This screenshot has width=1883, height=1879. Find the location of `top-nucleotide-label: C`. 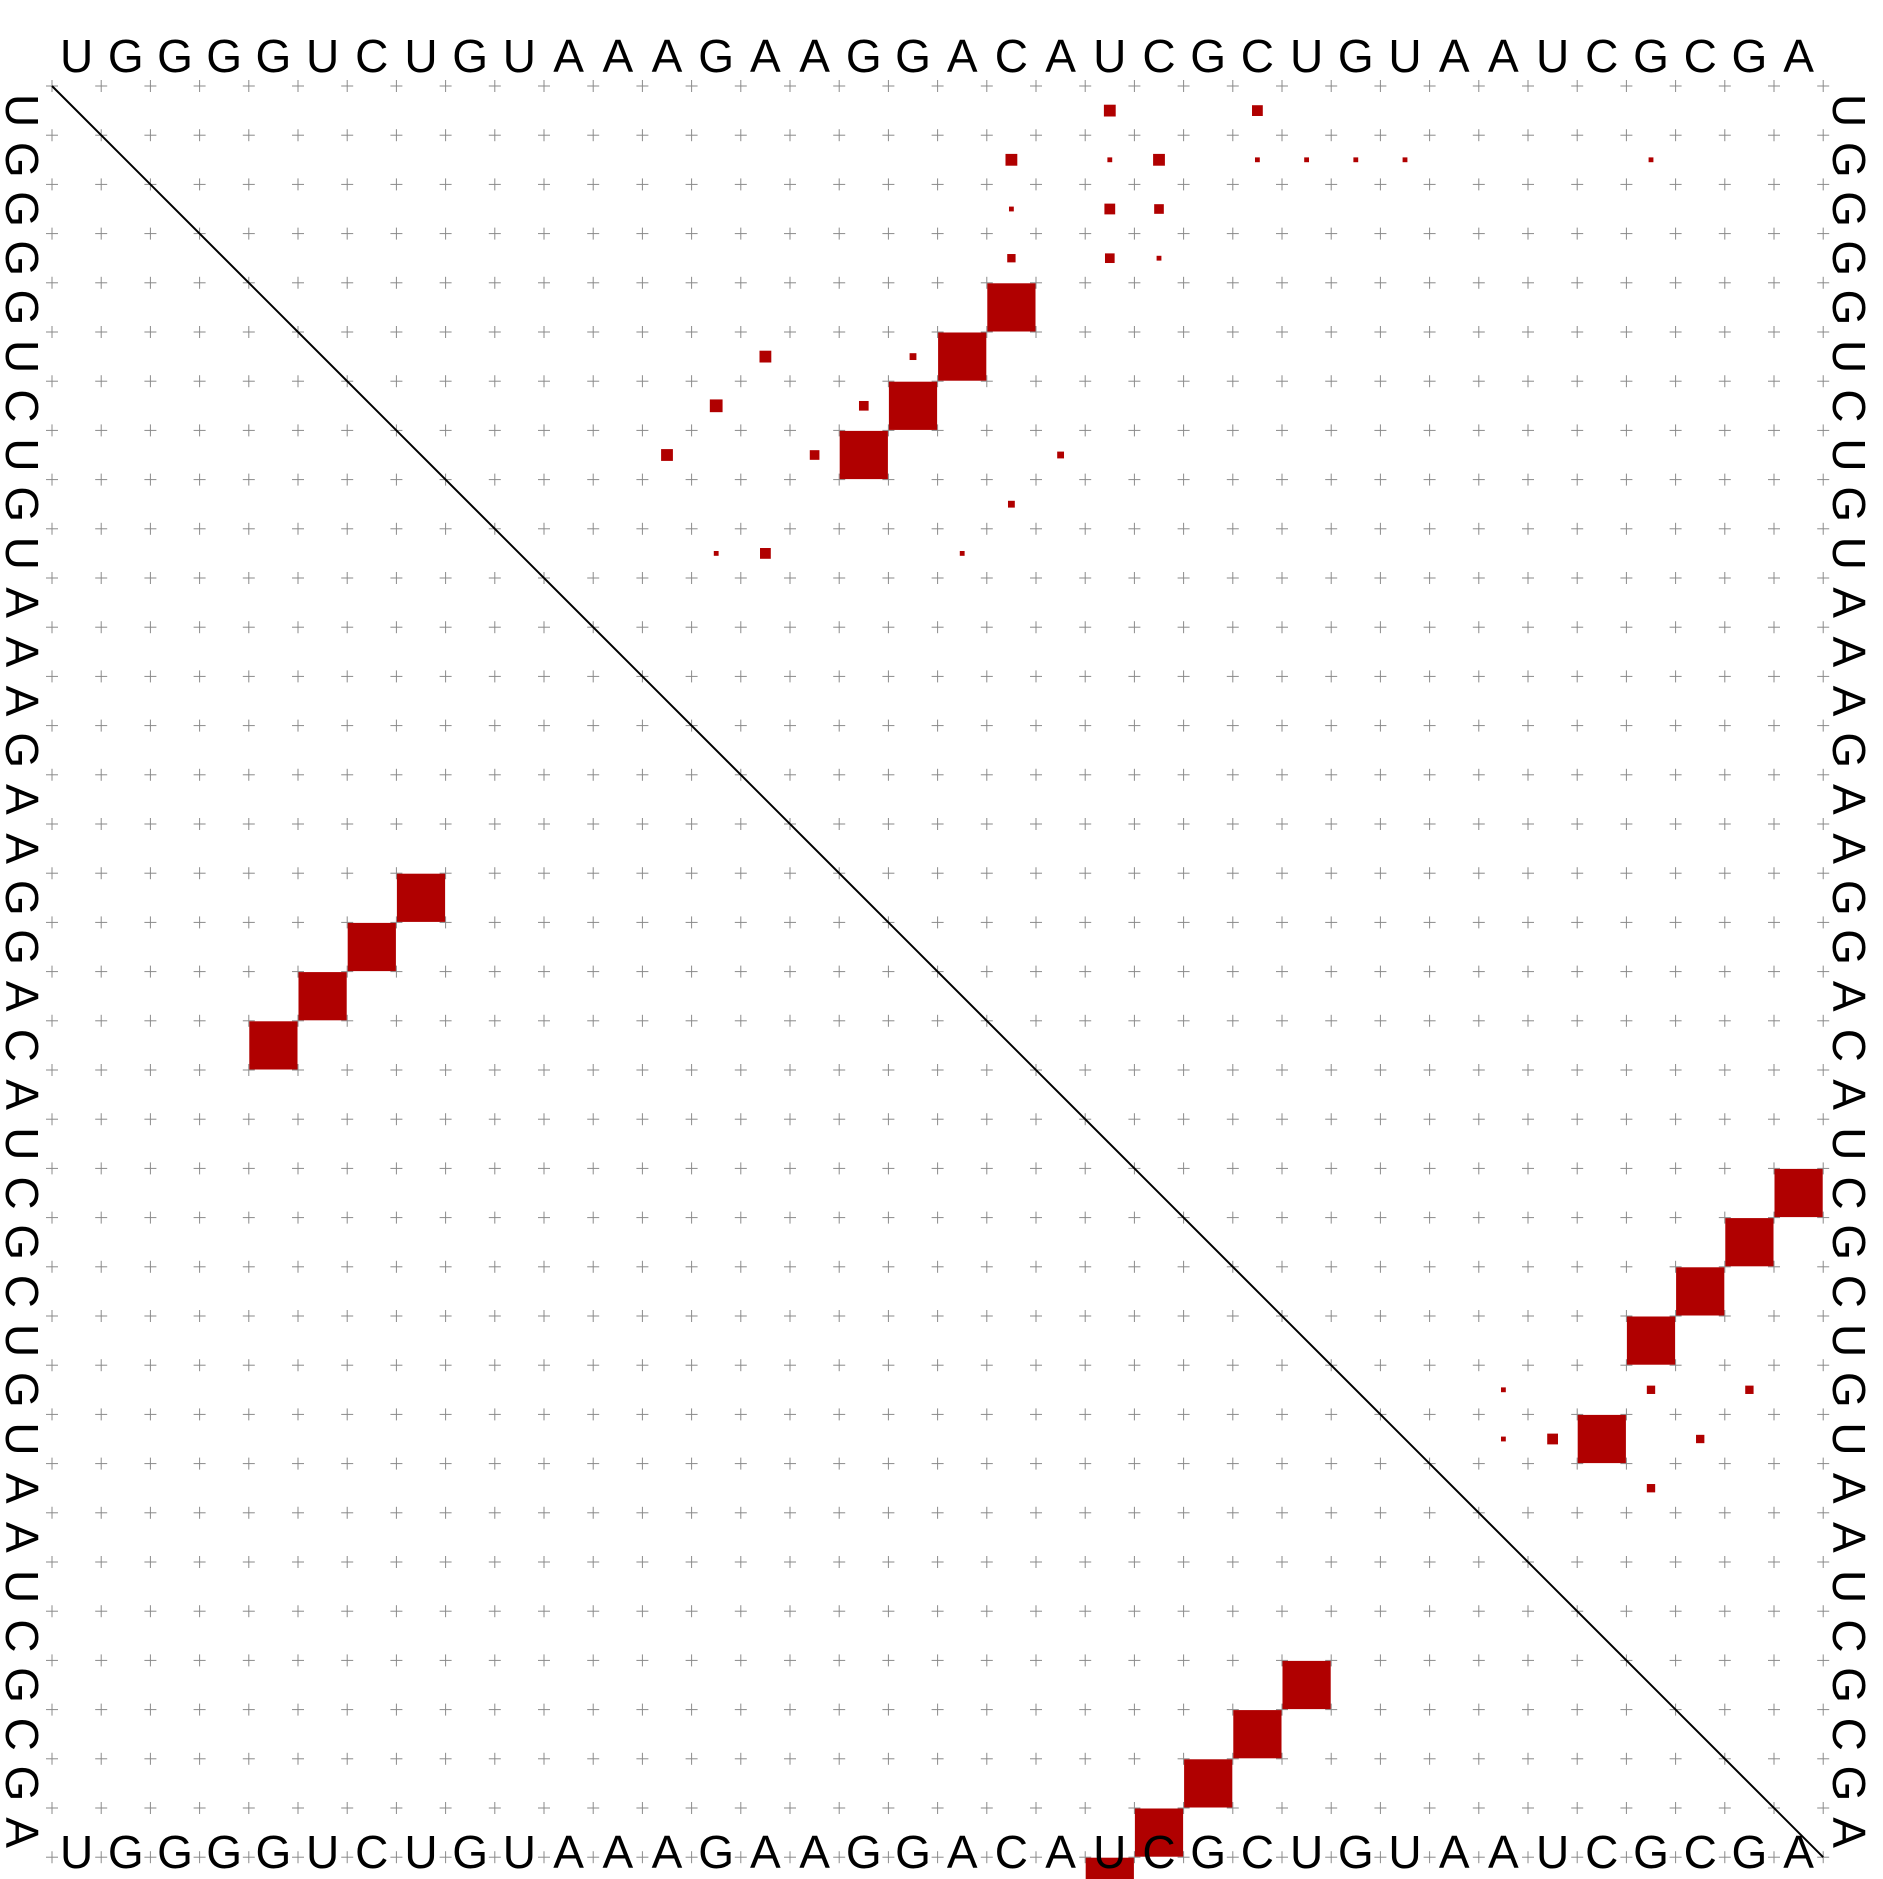

top-nucleotide-label: C is located at coordinates (1700, 56).